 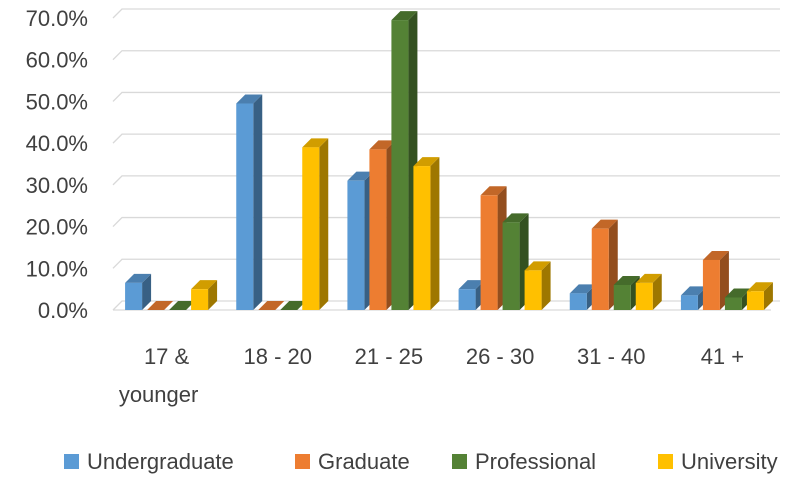 I want to click on legend-entry: Professional, so click(x=524, y=461).